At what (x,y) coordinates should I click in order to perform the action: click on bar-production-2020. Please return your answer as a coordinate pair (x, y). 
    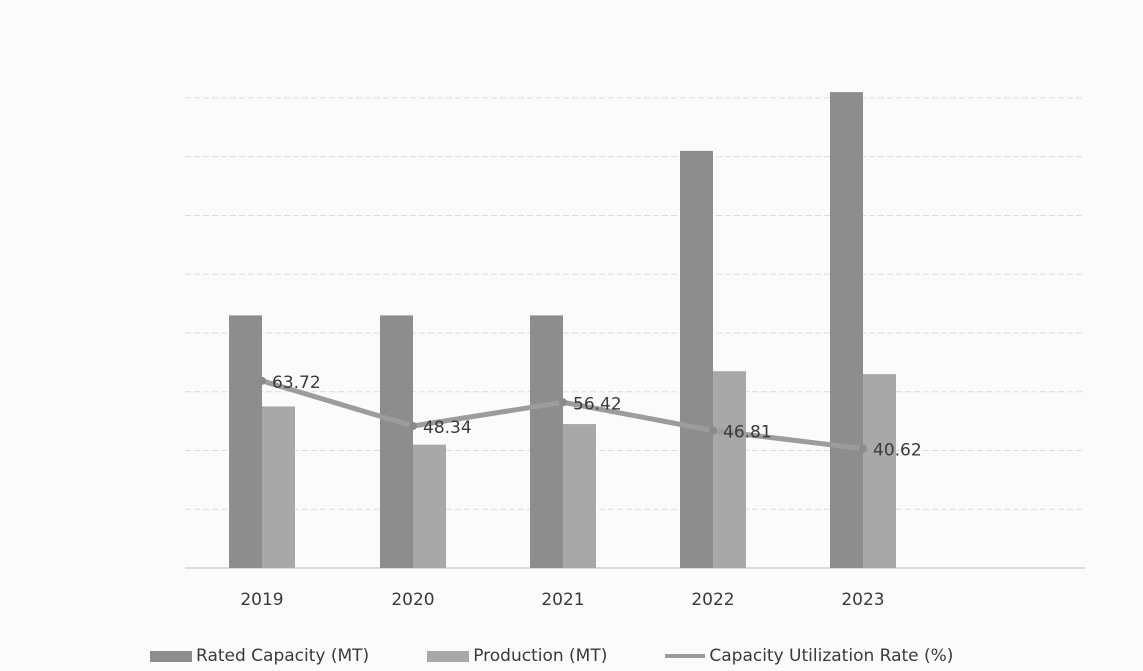
    Looking at the image, I should click on (429, 506).